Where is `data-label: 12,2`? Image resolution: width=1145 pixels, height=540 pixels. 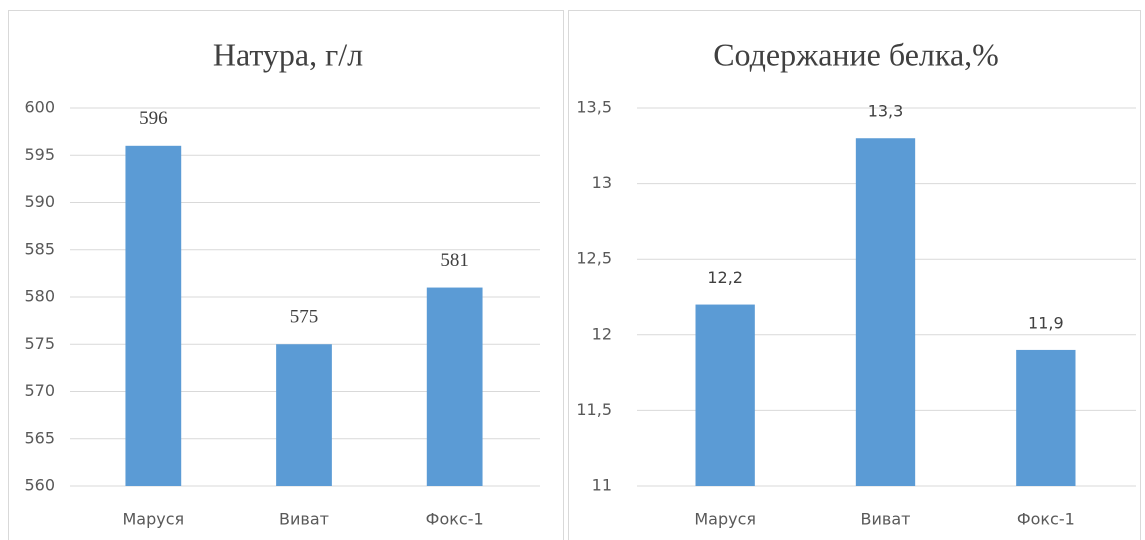 data-label: 12,2 is located at coordinates (725, 277).